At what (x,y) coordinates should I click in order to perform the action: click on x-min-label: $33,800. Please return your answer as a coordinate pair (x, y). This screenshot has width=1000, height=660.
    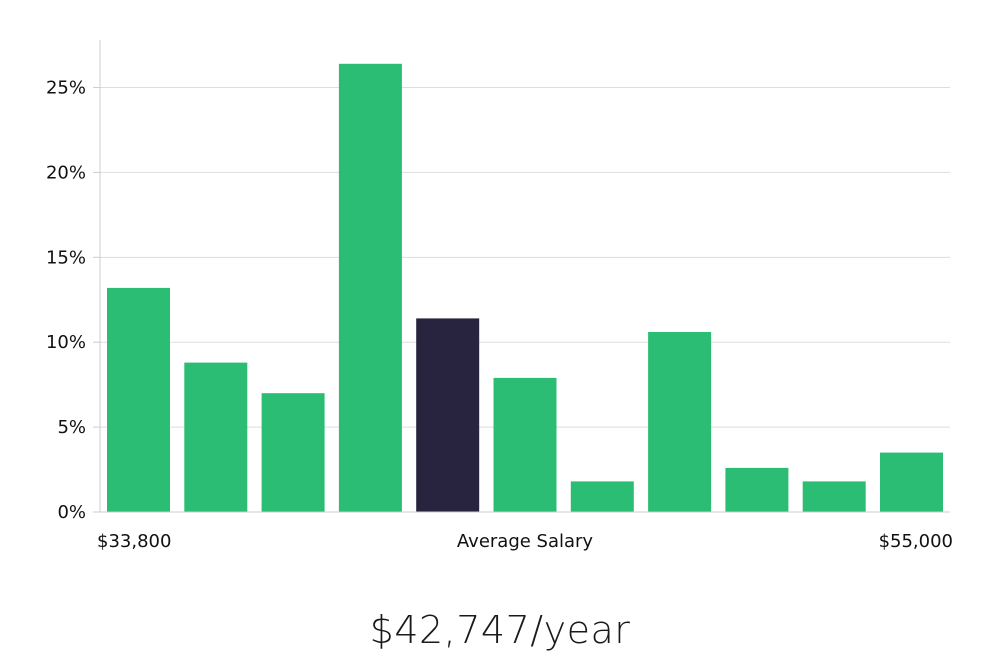
    Looking at the image, I should click on (134, 541).